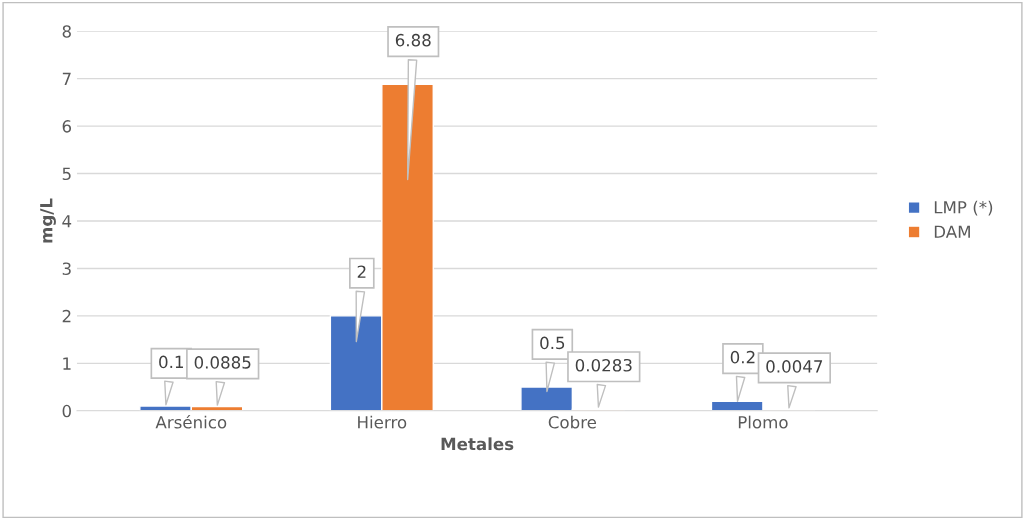  Describe the element at coordinates (572, 422) in the screenshot. I see `x-tick-label: Cobre` at that location.